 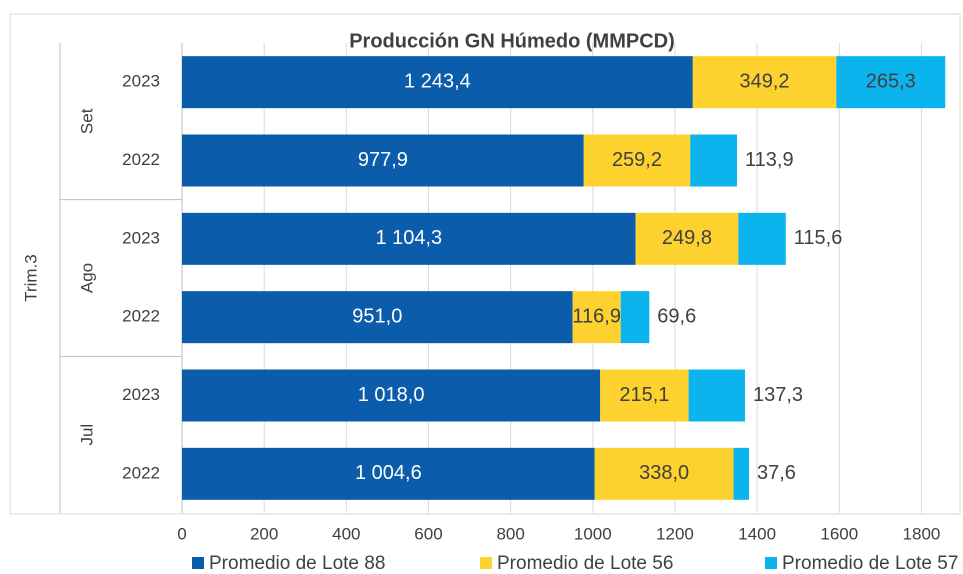 I want to click on data-label: 265,3, so click(x=891, y=81).